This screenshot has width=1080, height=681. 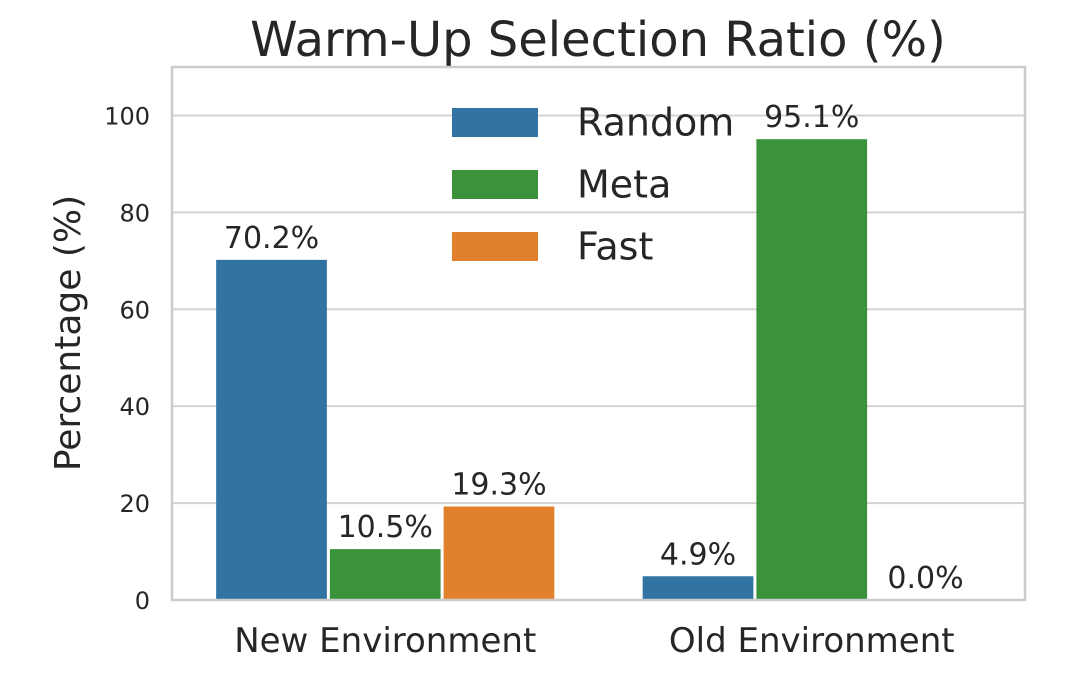 What do you see at coordinates (811, 117) in the screenshot?
I see `bar-value-label: 95.1%` at bounding box center [811, 117].